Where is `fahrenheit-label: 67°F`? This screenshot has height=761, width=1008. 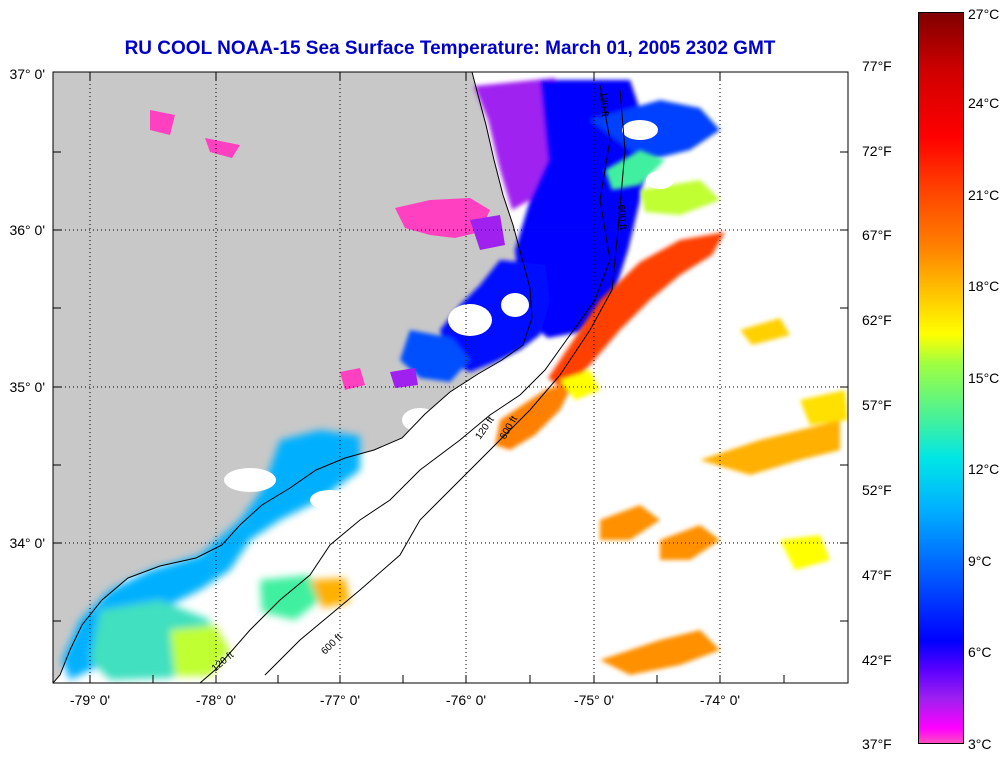 fahrenheit-label: 67°F is located at coordinates (877, 235).